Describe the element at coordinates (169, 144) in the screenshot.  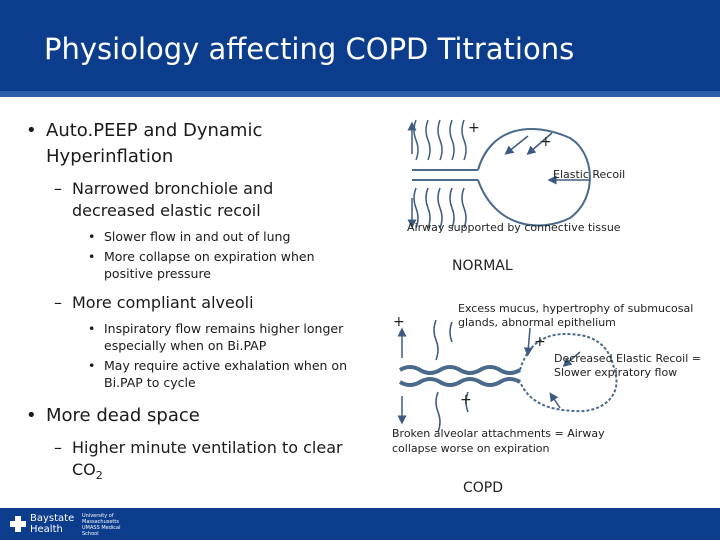
I see `bullet-autopeep: Auto.PEEP and Dynamic Hyperinflation` at that location.